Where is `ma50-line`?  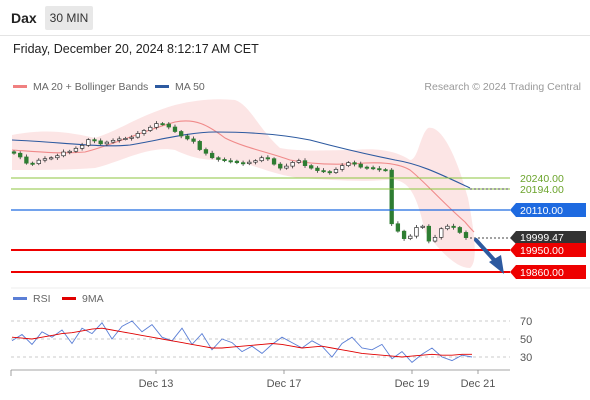 ma50-line is located at coordinates (241, 160).